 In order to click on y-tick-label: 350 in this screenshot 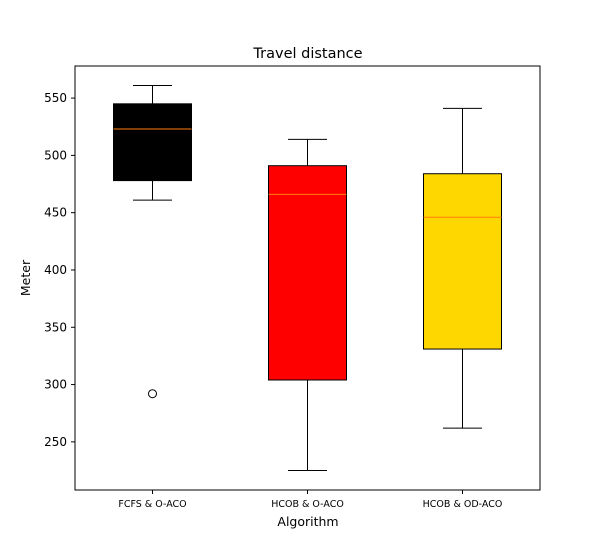, I will do `click(55, 327)`.